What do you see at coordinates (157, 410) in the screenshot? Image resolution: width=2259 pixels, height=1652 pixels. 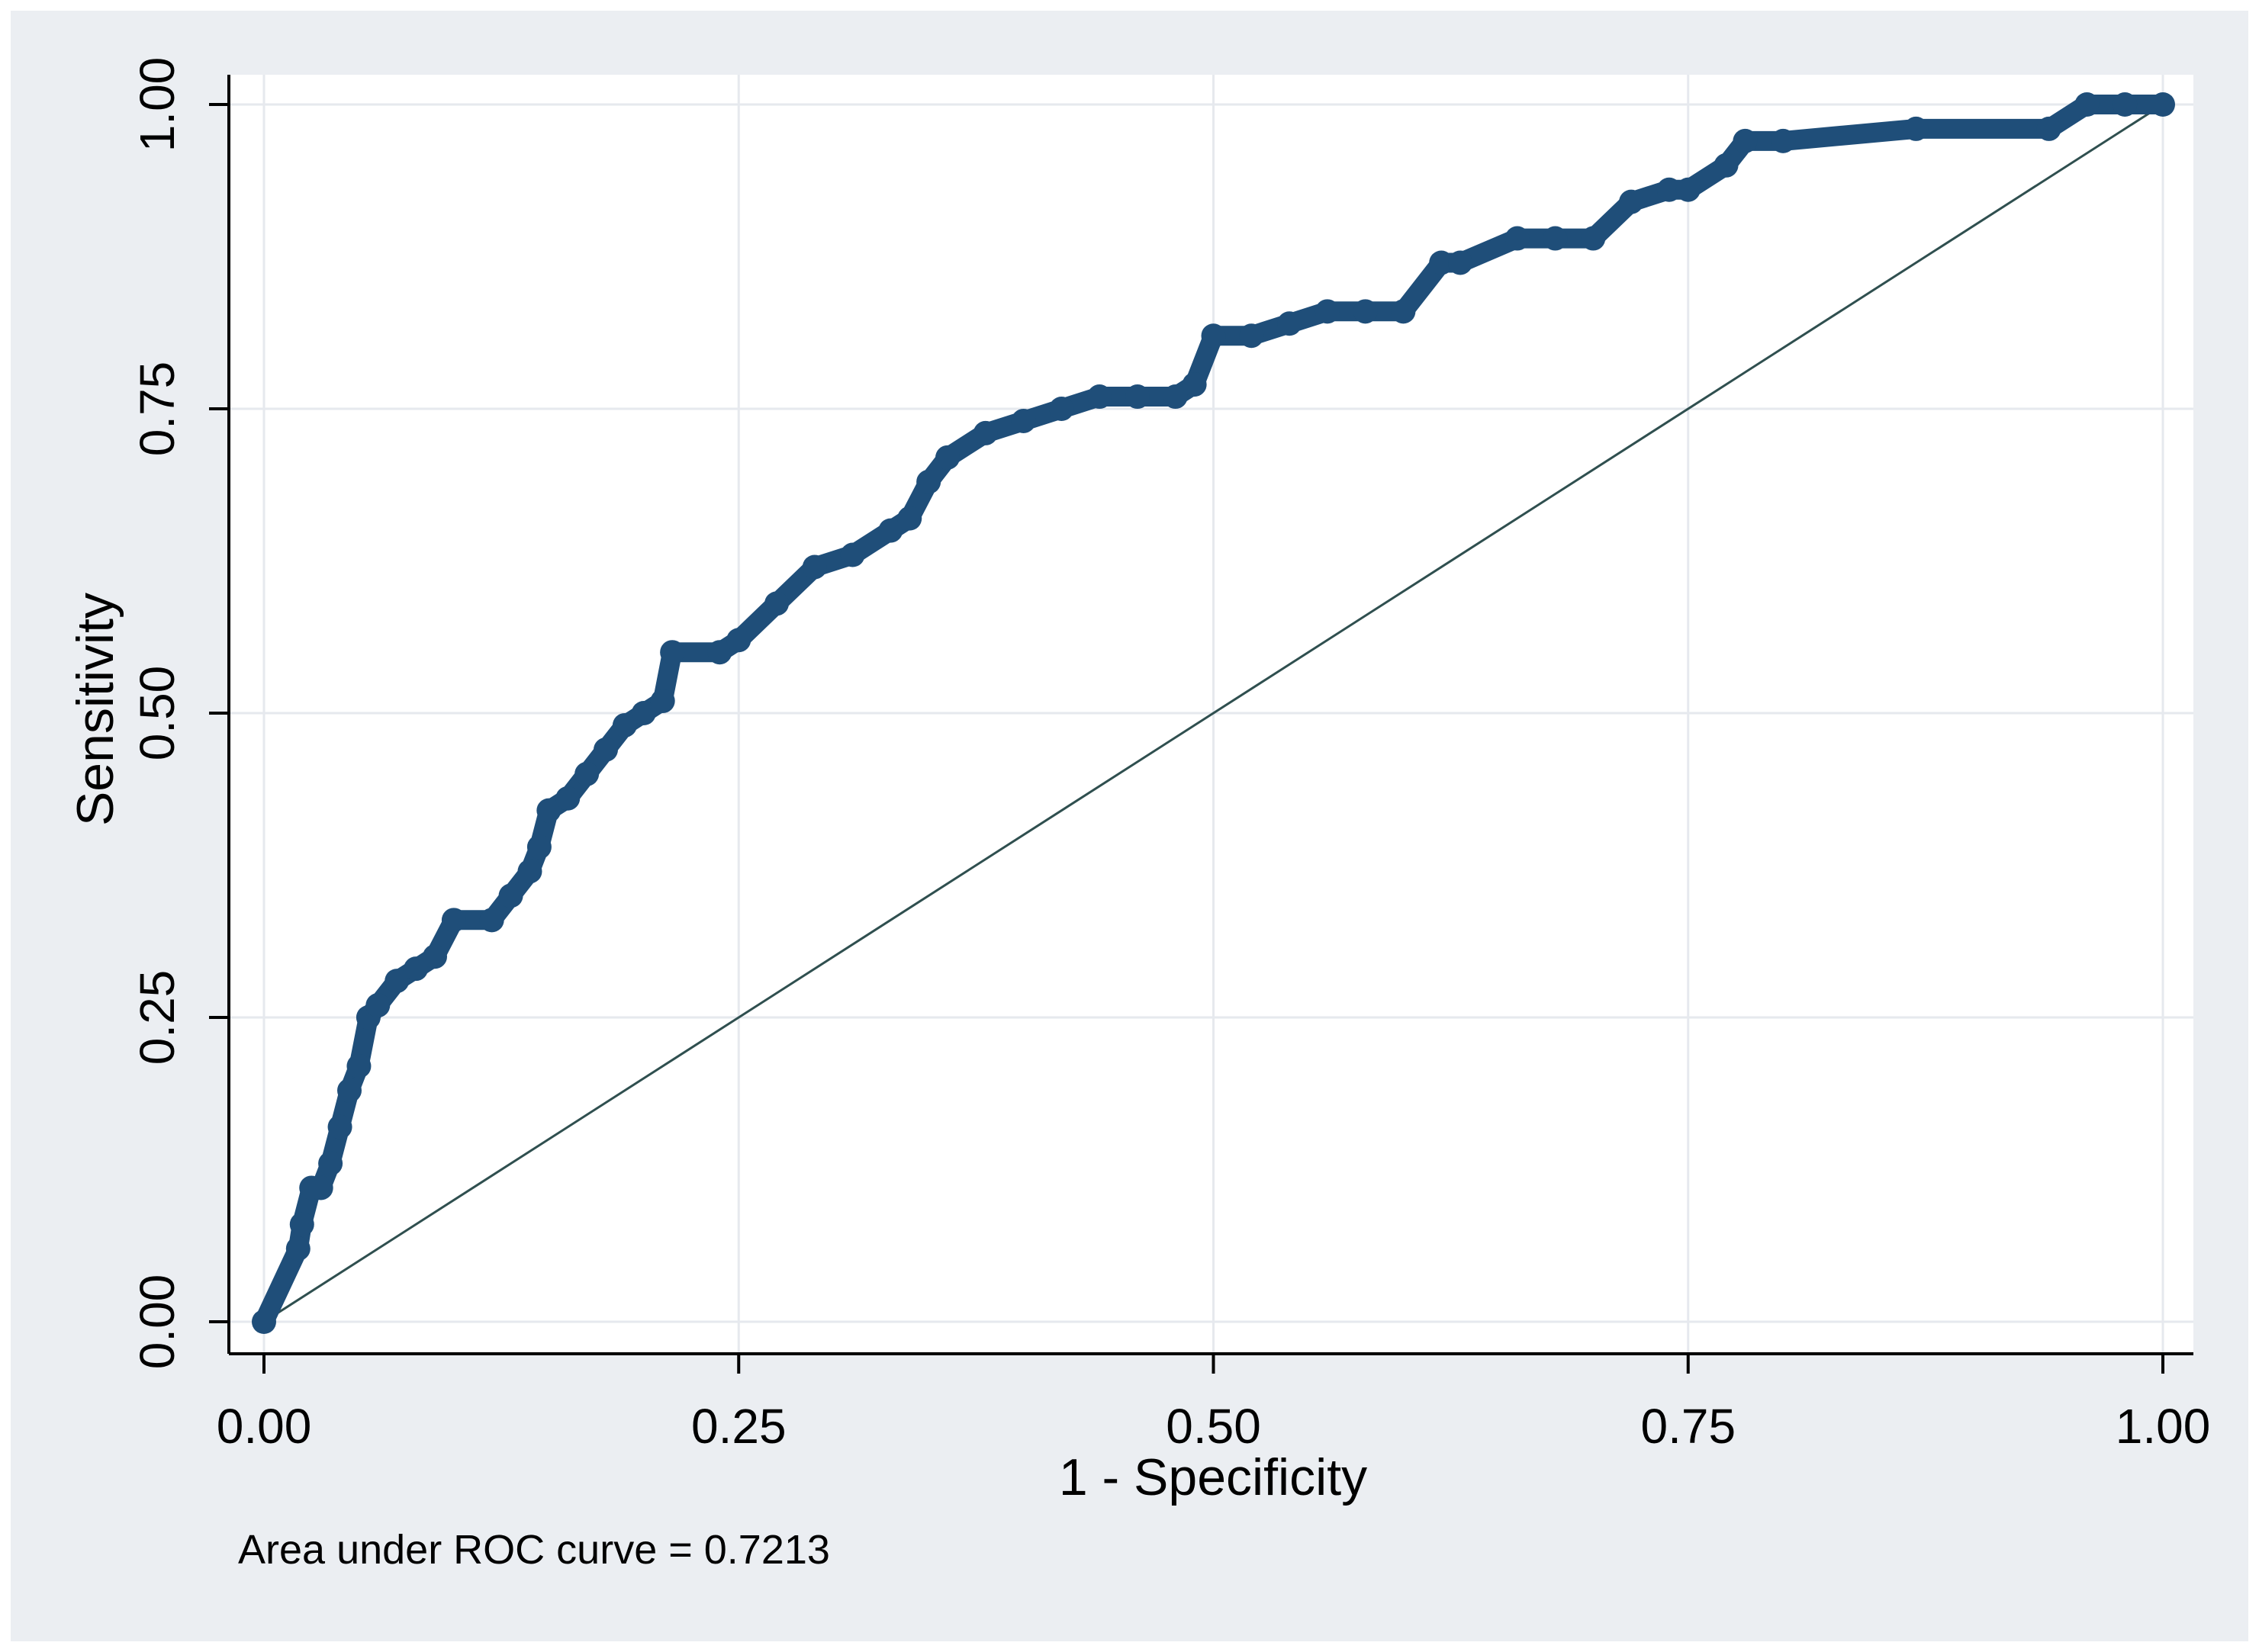 I see `y-tick-label: 0.75` at bounding box center [157, 410].